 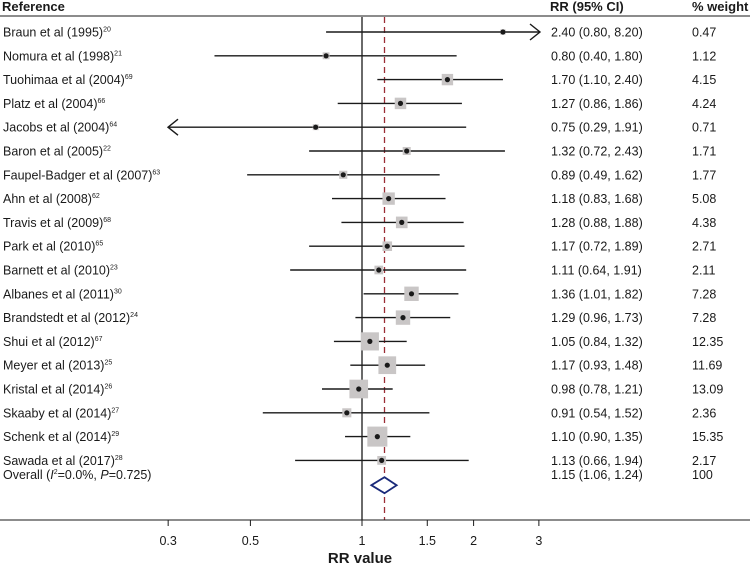 I want to click on overall-diamond, so click(x=384, y=485).